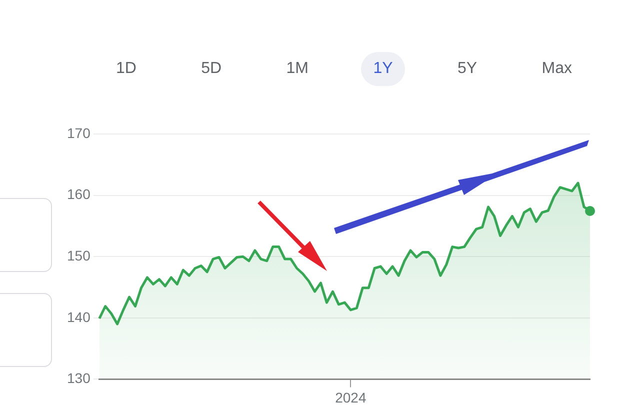  Describe the element at coordinates (211, 69) in the screenshot. I see `text: 5D` at that location.